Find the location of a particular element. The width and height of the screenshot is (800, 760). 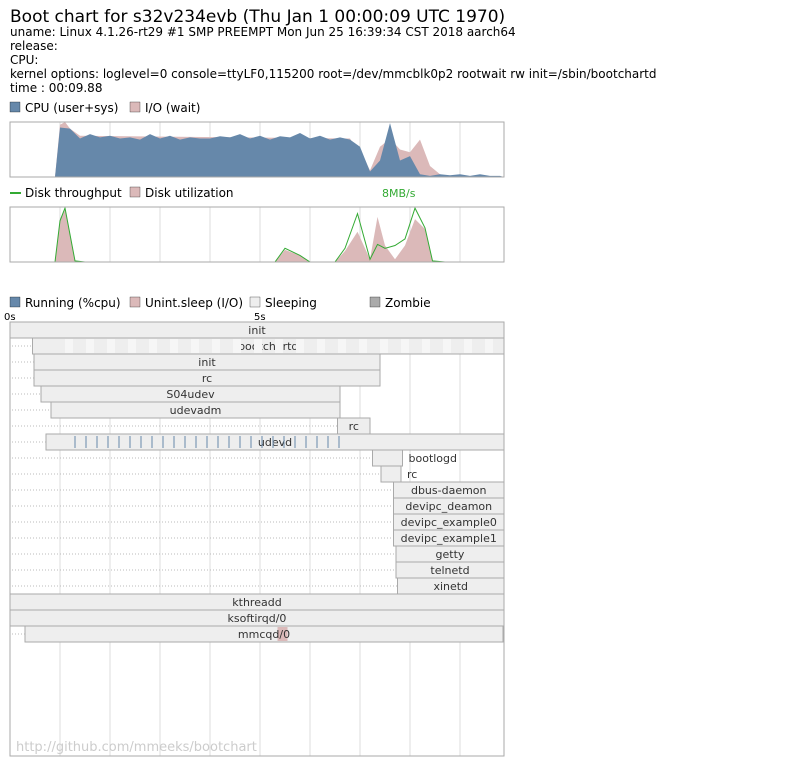

zombie-legend-swatch is located at coordinates (375, 302).